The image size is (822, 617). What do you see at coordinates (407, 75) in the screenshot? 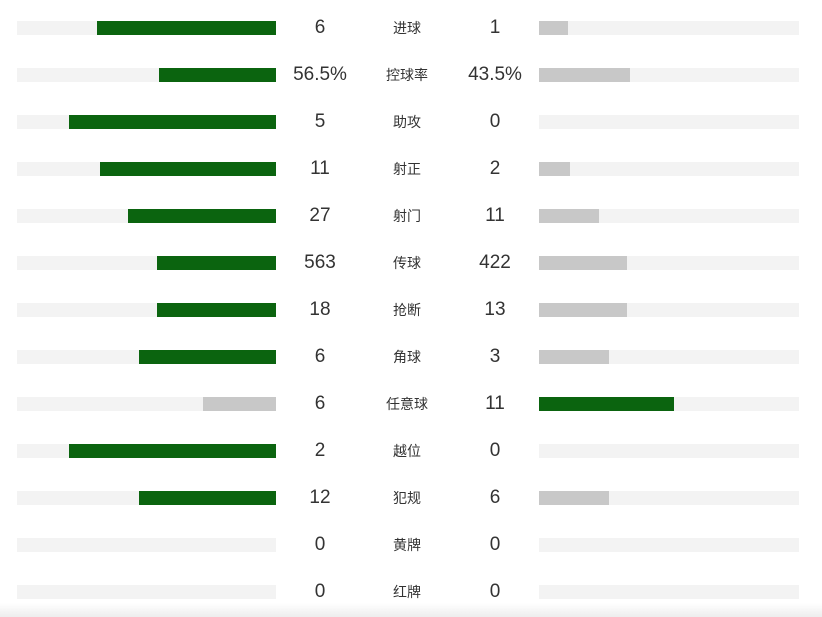
I see `stat-label: 控球率` at bounding box center [407, 75].